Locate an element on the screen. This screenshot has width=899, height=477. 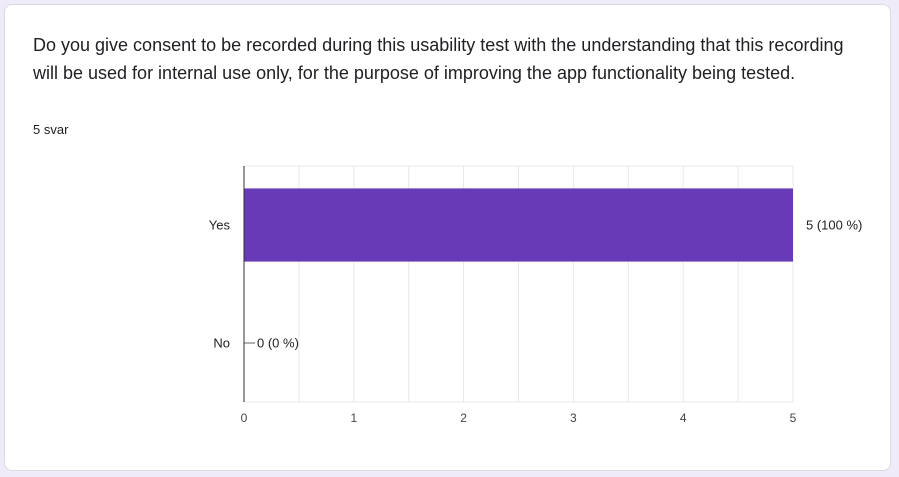
category-label: Yes is located at coordinates (220, 225).